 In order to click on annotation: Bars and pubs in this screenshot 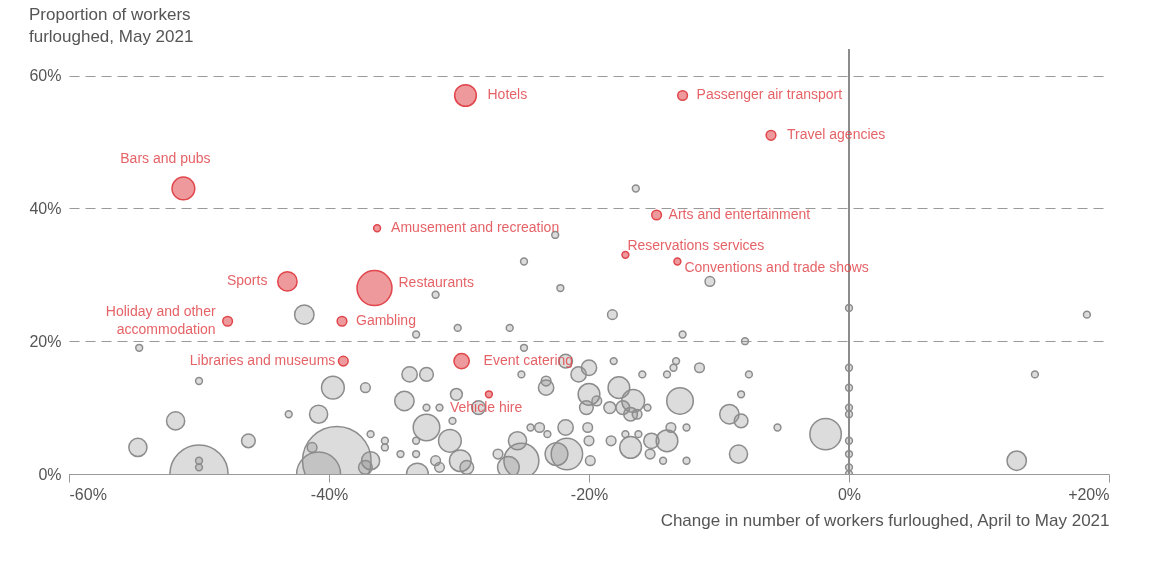, I will do `click(165, 158)`.